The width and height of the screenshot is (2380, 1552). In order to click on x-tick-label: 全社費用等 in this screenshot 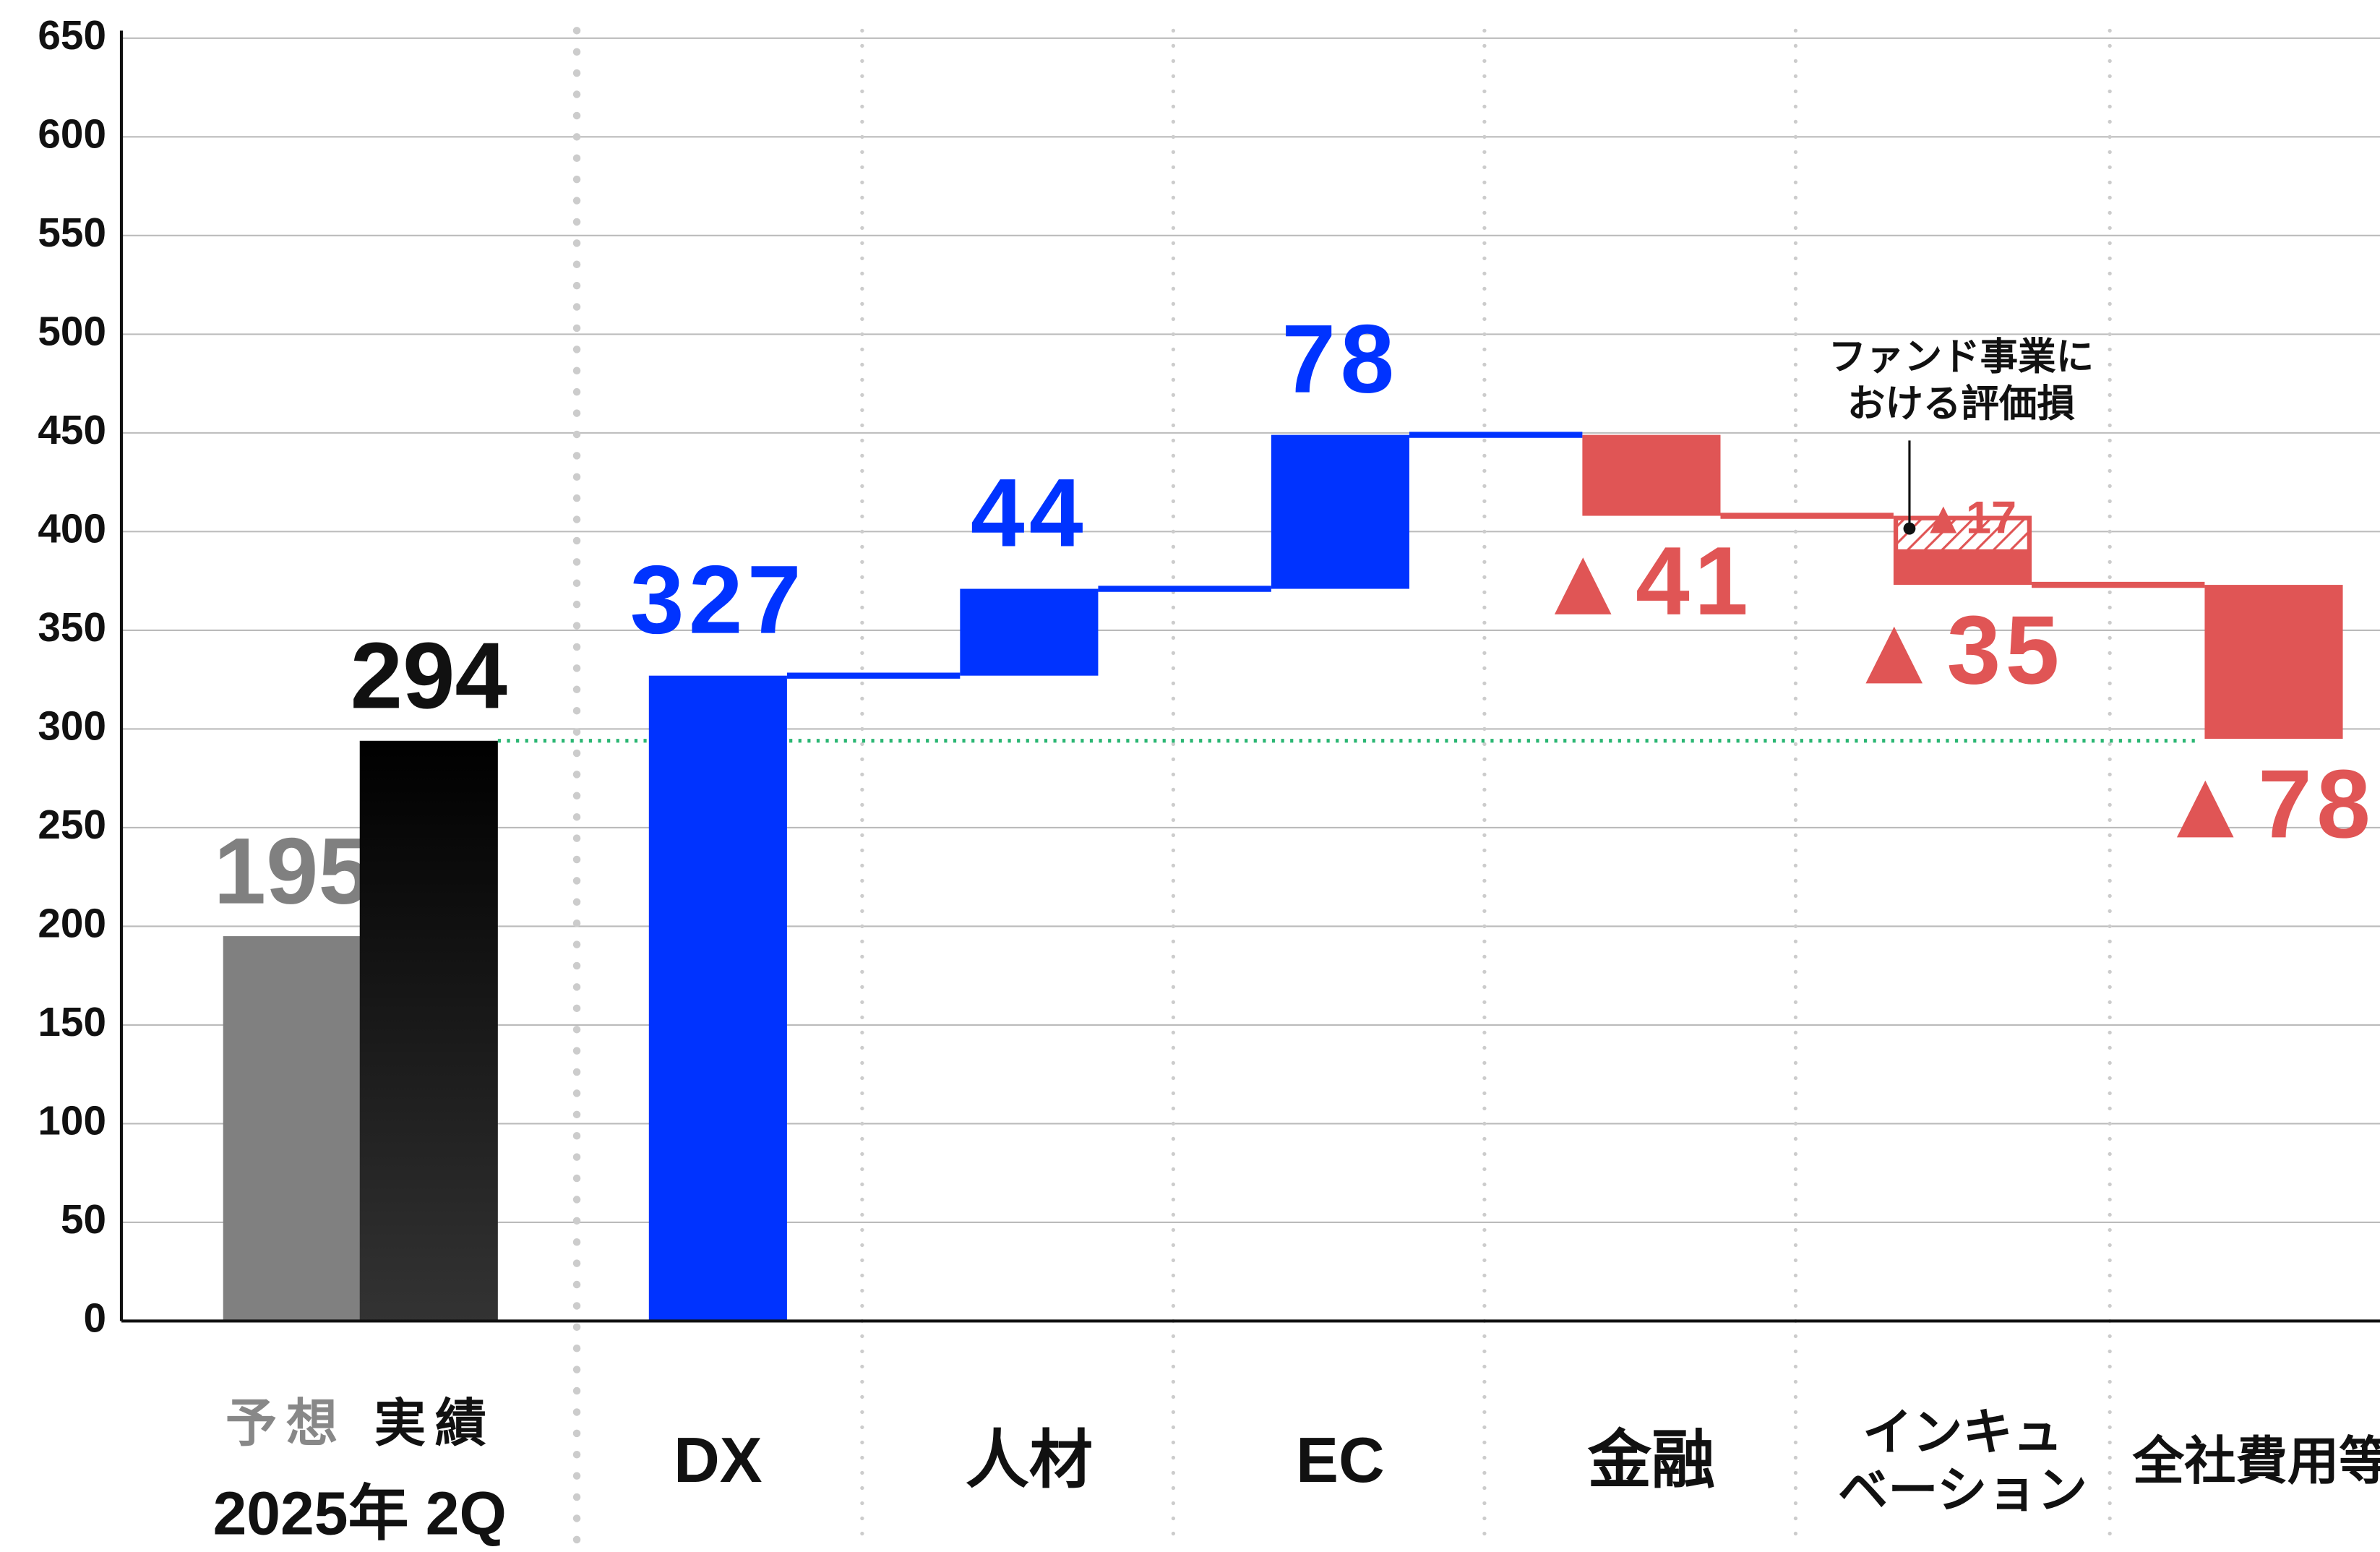, I will do `click(2256, 1462)`.